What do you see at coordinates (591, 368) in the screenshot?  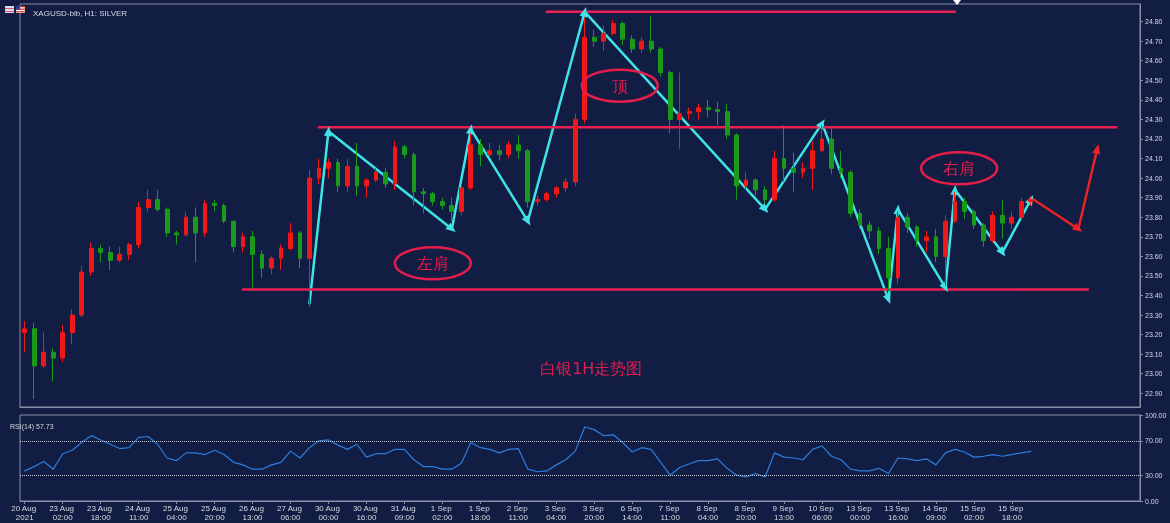 I see `annotation: 白银1H走势图` at bounding box center [591, 368].